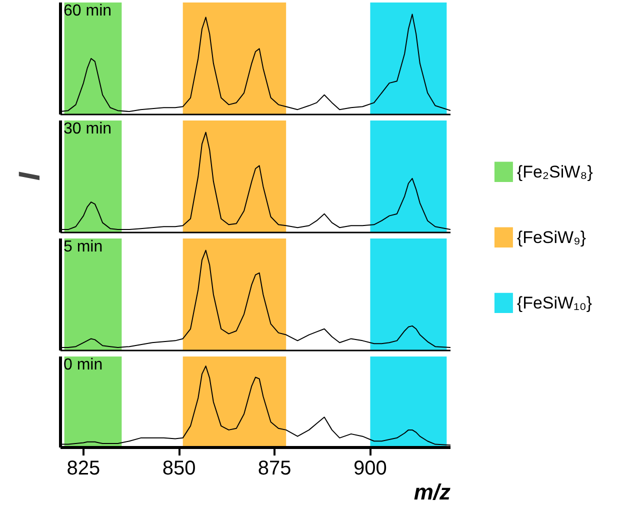 This screenshot has width=632, height=516. I want to click on legend-label: {Fe₂SiW₈}, so click(555, 172).